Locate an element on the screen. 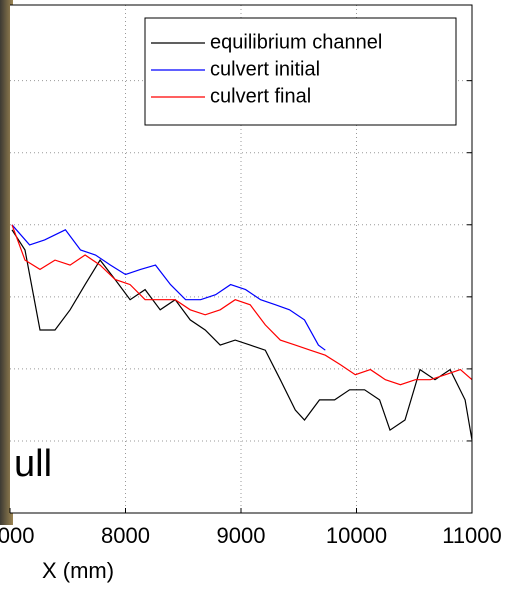  x-tick-label: 10000 is located at coordinates (356, 535).